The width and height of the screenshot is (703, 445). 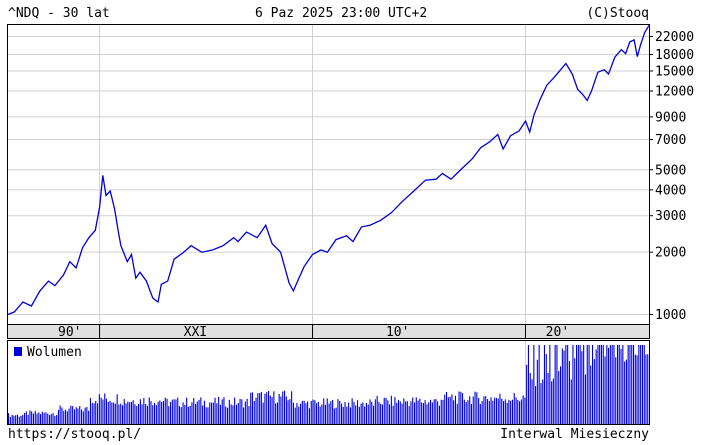 I want to click on x-axis-band-bg, so click(x=328, y=331).